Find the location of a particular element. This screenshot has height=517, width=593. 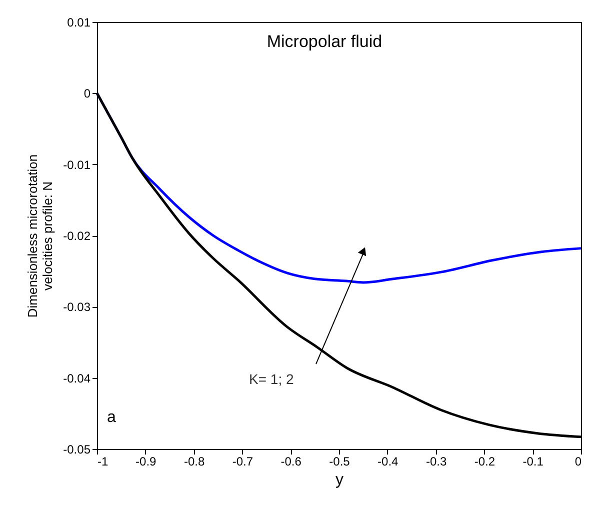

y-tick-label: -0.02 is located at coordinates (77, 236).